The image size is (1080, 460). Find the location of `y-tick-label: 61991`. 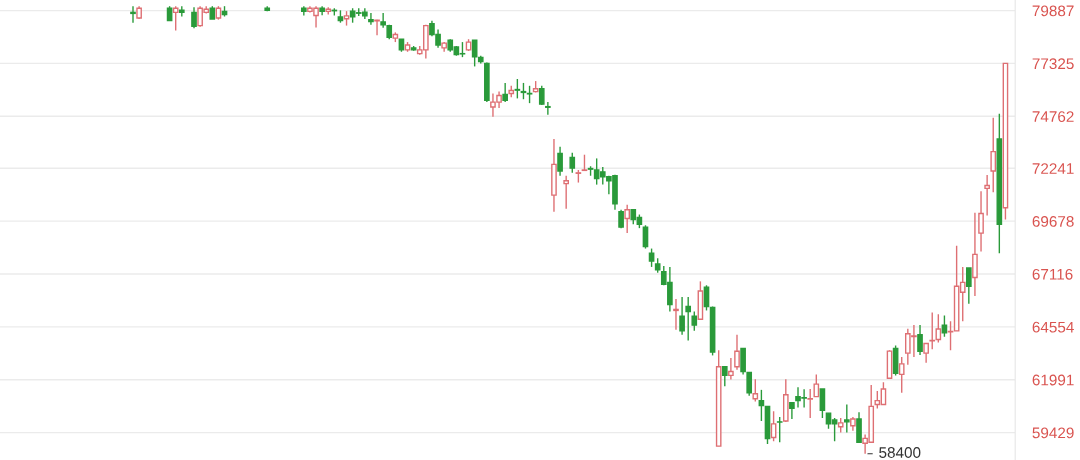

y-tick-label: 61991 is located at coordinates (1053, 380).